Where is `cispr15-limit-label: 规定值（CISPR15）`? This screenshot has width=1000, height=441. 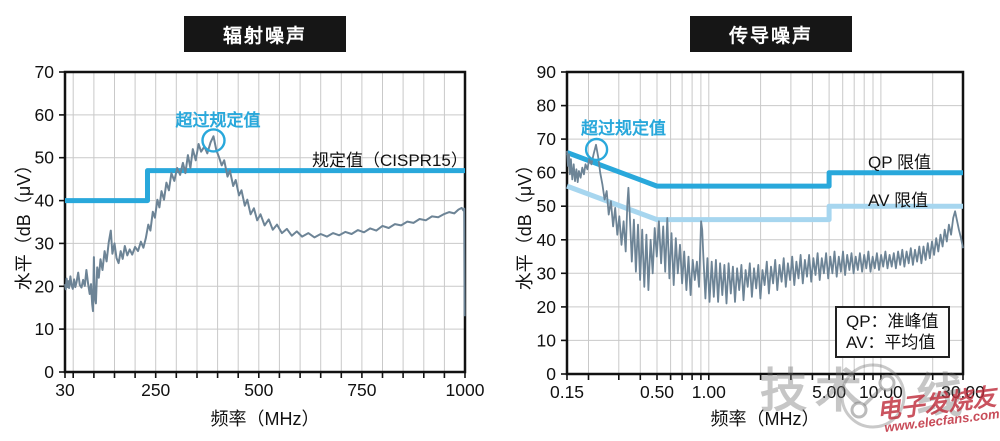
cispr15-limit-label: 规定值（CISPR15） is located at coordinates (390, 160).